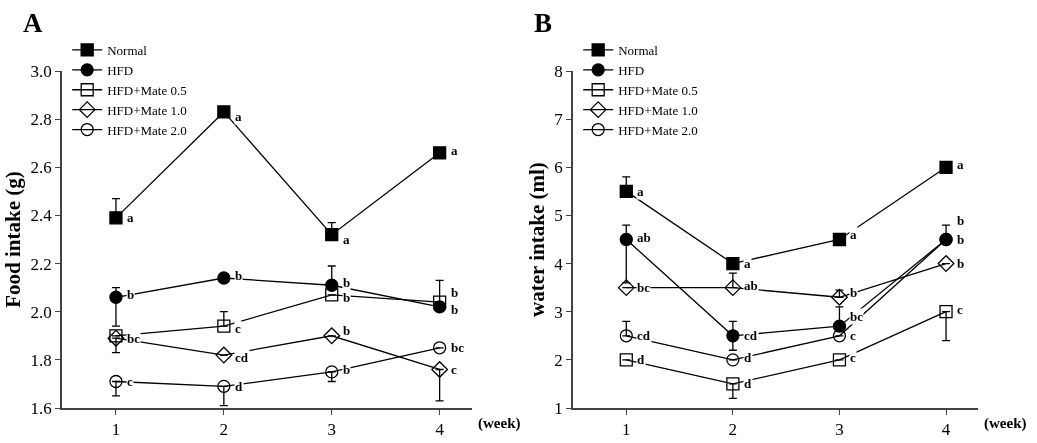 The height and width of the screenshot is (443, 1037). I want to click on y-tick-label: 3.0, so click(41, 71).